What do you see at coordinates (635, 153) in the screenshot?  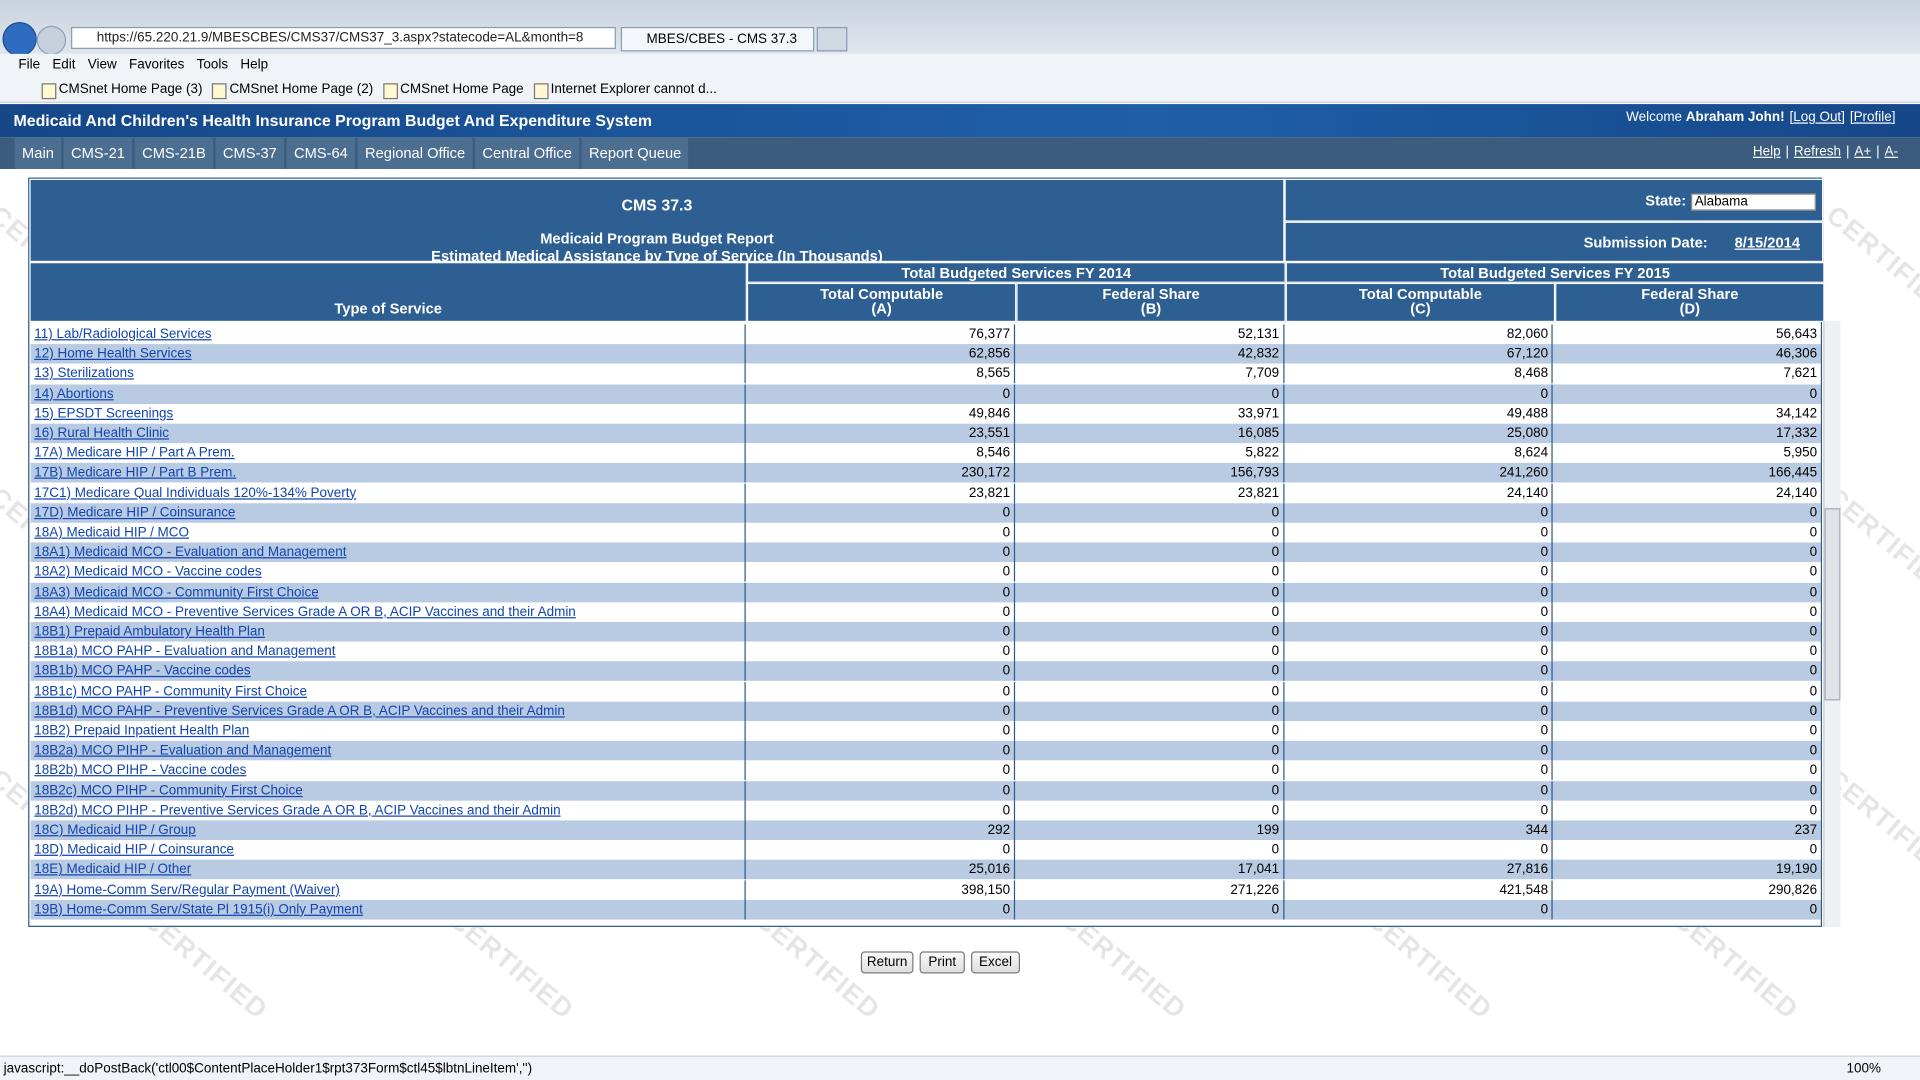 I see `nav-item: Report Queue` at bounding box center [635, 153].